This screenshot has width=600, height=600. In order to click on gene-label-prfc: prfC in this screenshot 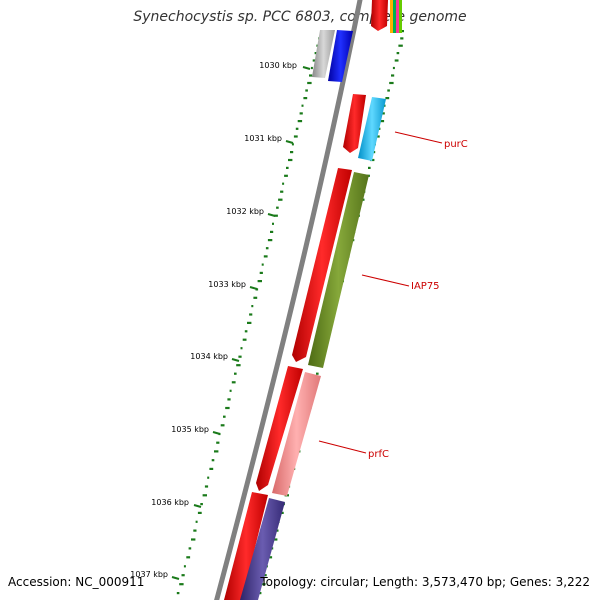, I will do `click(378, 454)`.